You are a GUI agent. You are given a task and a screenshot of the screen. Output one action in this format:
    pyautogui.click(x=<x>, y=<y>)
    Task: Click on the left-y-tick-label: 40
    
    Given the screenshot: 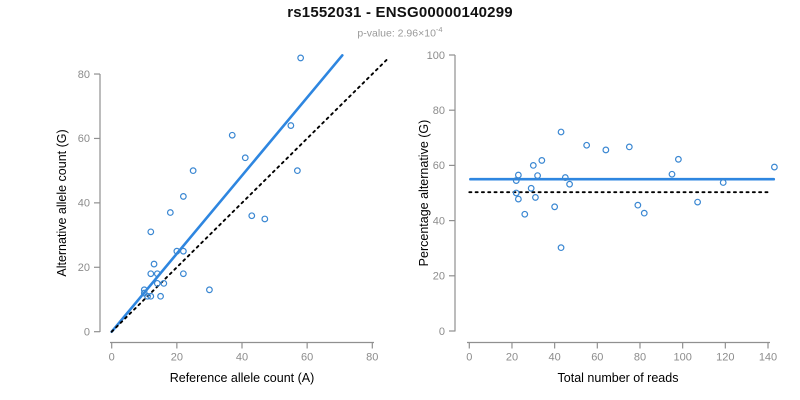 What is the action you would take?
    pyautogui.click(x=84, y=204)
    